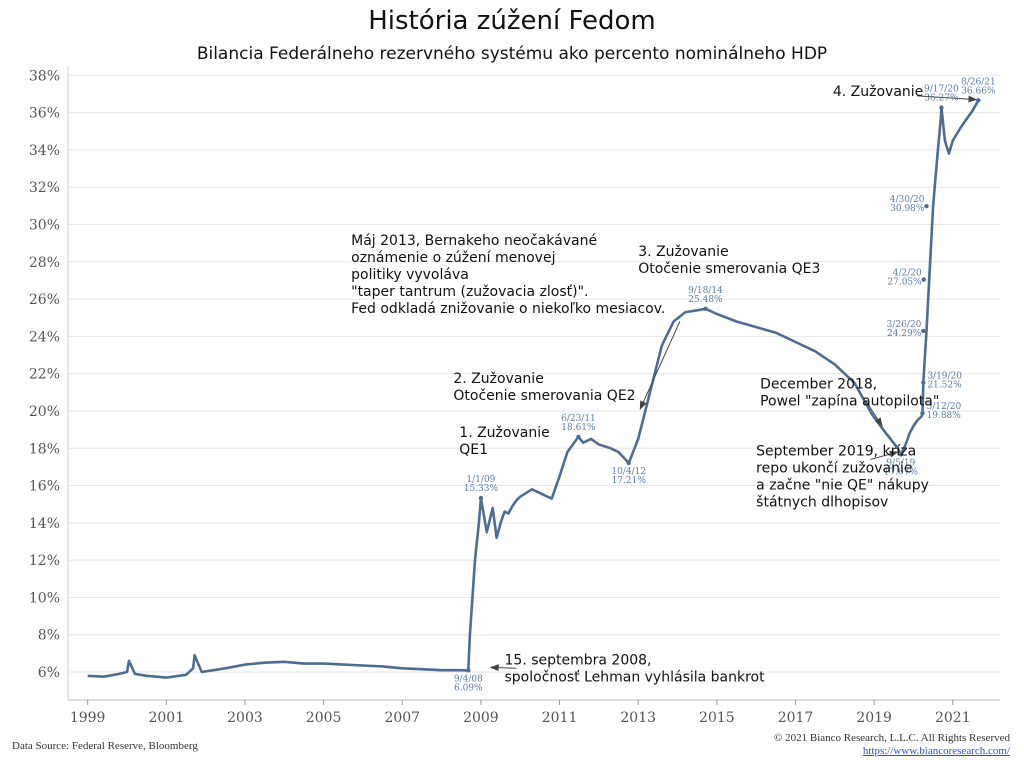  I want to click on y-tick-label: 18%, so click(44, 449).